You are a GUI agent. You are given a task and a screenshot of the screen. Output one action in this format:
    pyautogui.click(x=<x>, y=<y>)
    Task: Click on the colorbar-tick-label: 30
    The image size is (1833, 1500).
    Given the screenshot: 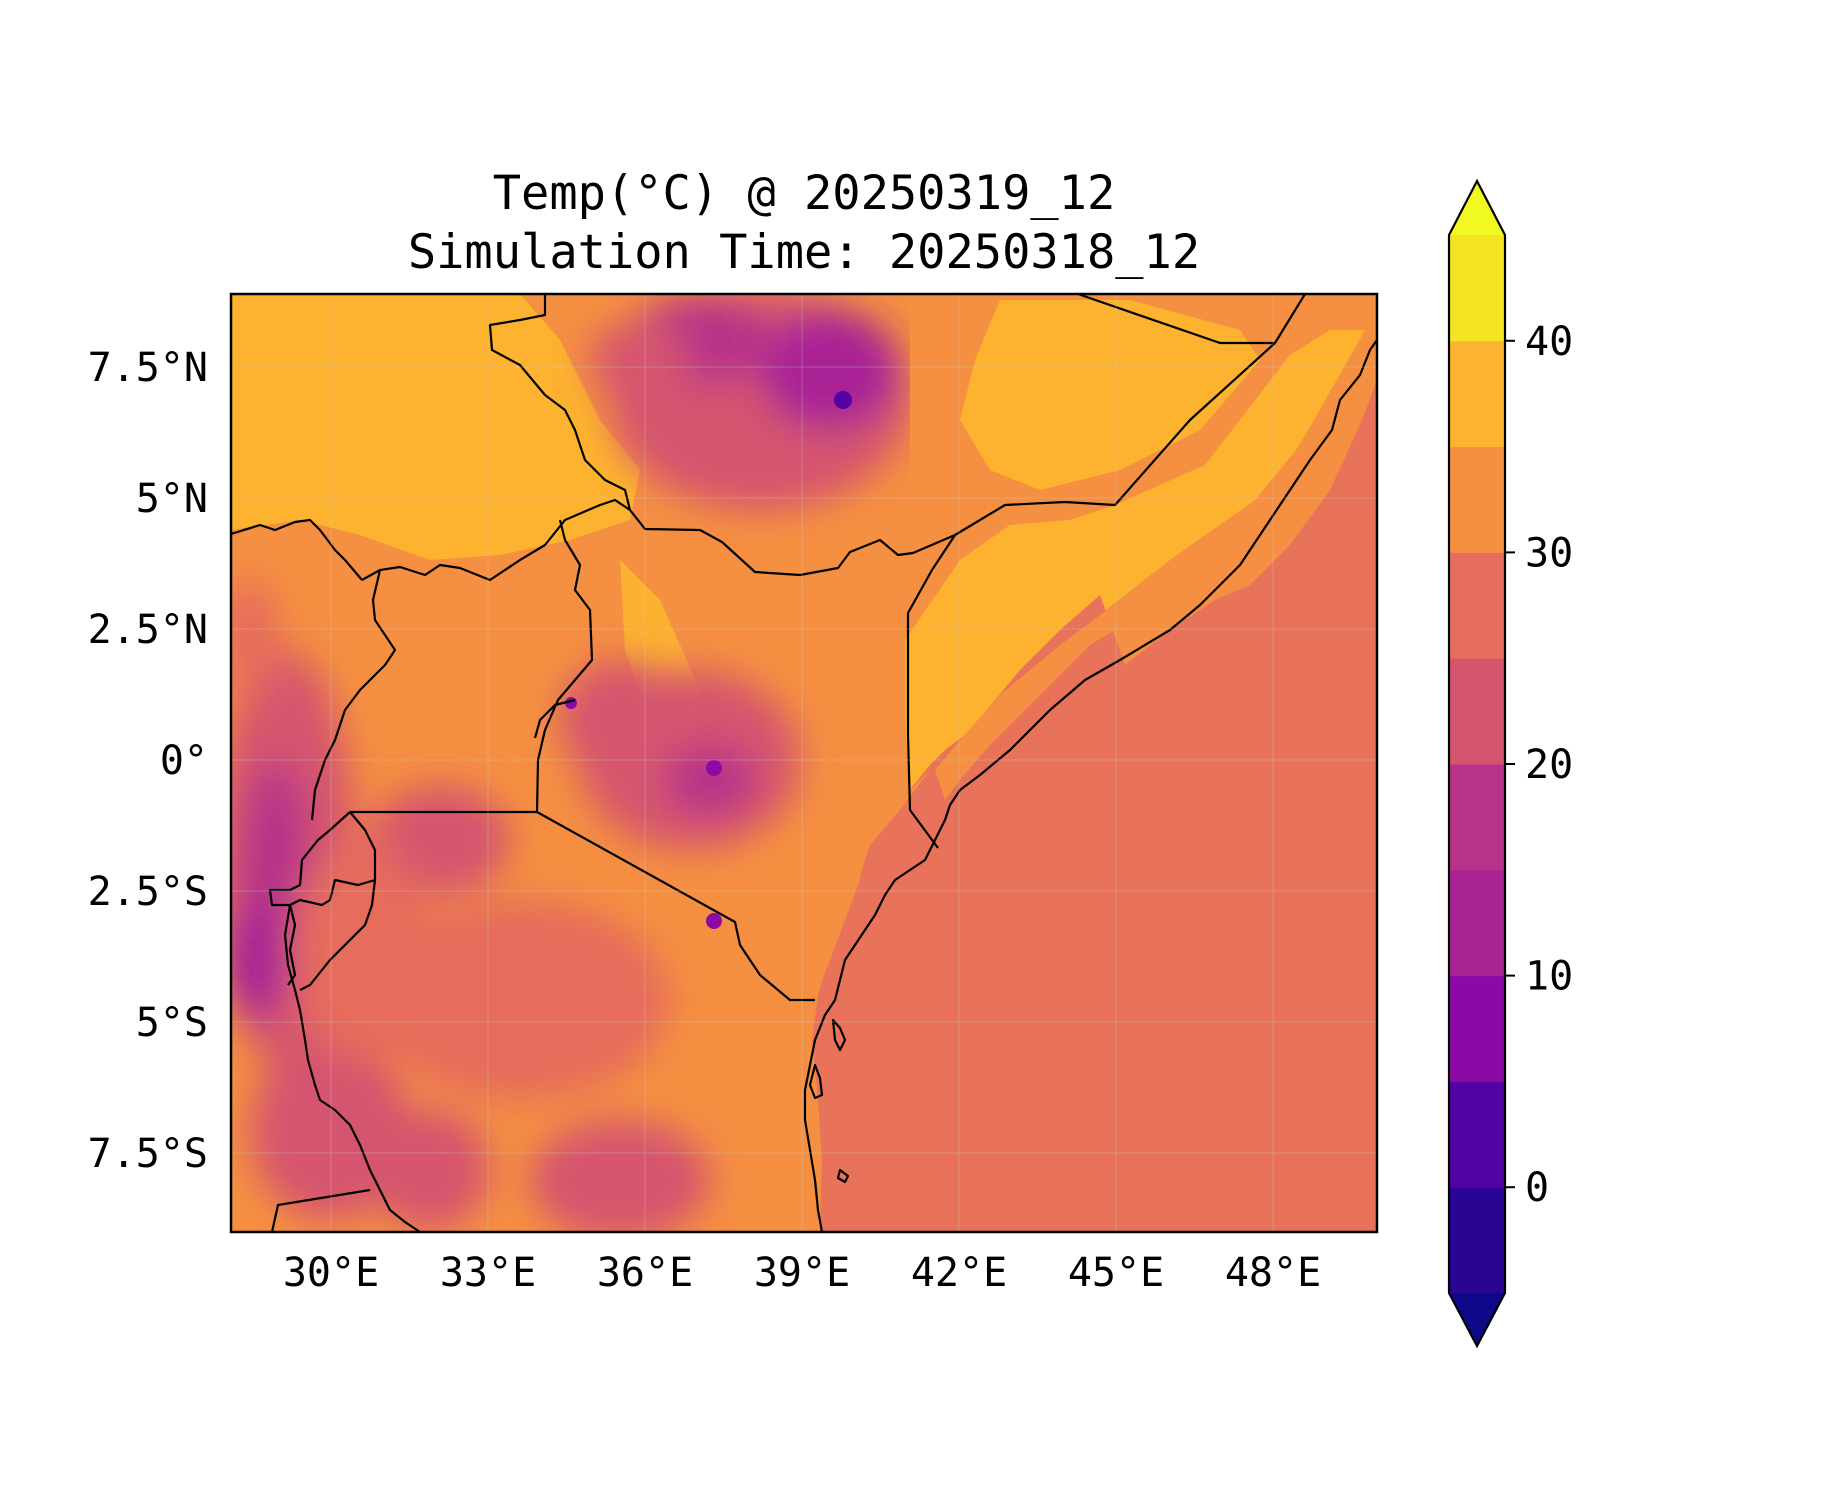 What is the action you would take?
    pyautogui.click(x=1549, y=553)
    